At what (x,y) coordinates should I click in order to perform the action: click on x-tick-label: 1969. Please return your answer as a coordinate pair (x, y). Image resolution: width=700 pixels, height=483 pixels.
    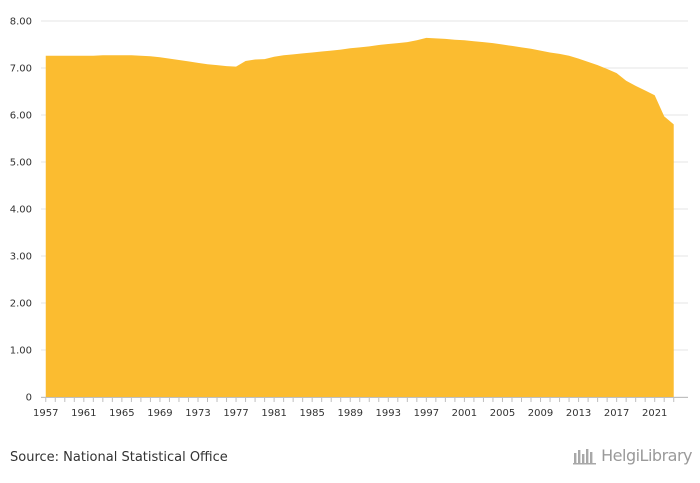
    Looking at the image, I should click on (159, 413).